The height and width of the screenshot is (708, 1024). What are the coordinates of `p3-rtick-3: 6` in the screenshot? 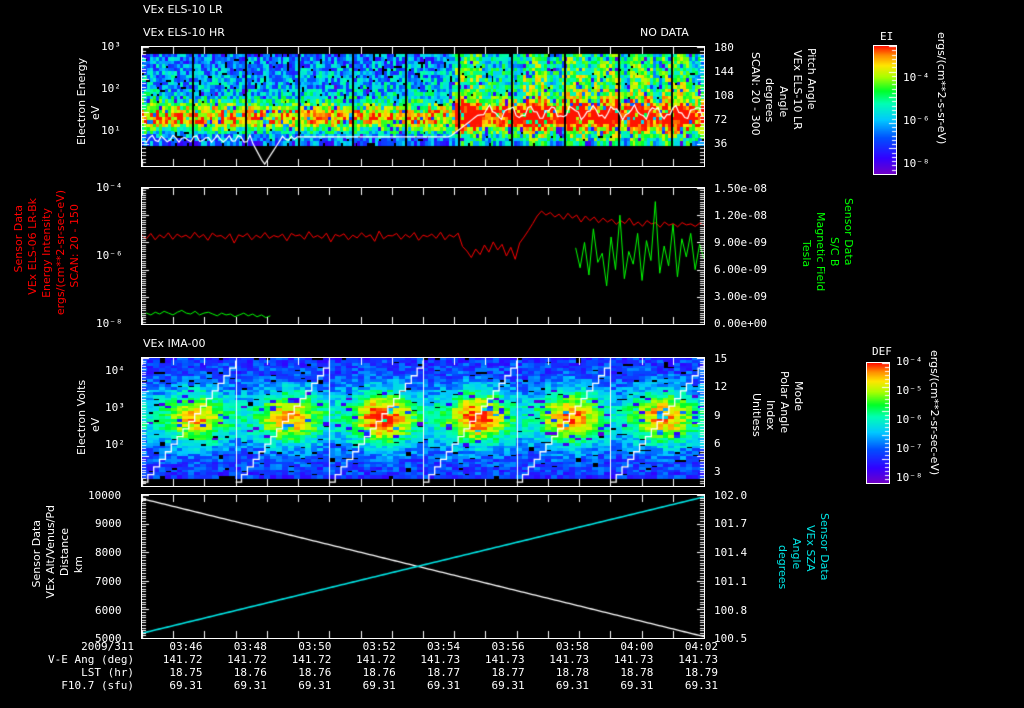 It's located at (717, 443).